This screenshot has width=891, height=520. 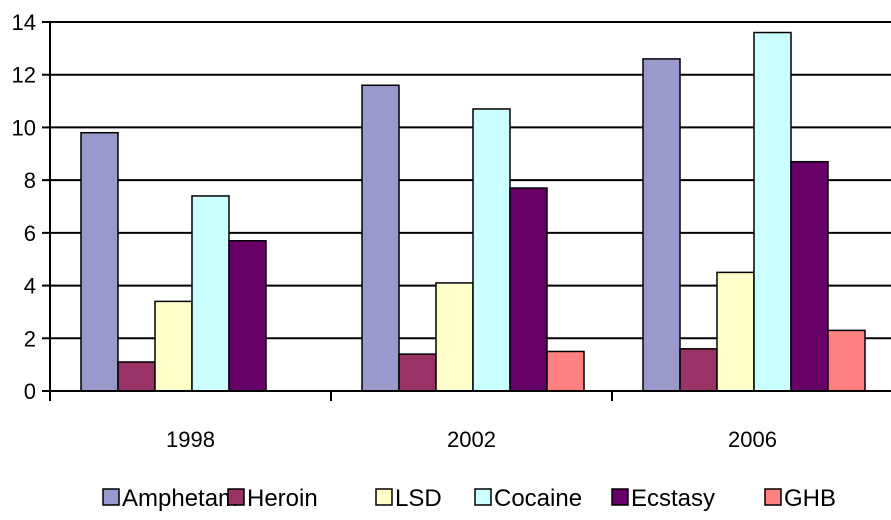 What do you see at coordinates (30, 391) in the screenshot?
I see `y-tick-label: 0` at bounding box center [30, 391].